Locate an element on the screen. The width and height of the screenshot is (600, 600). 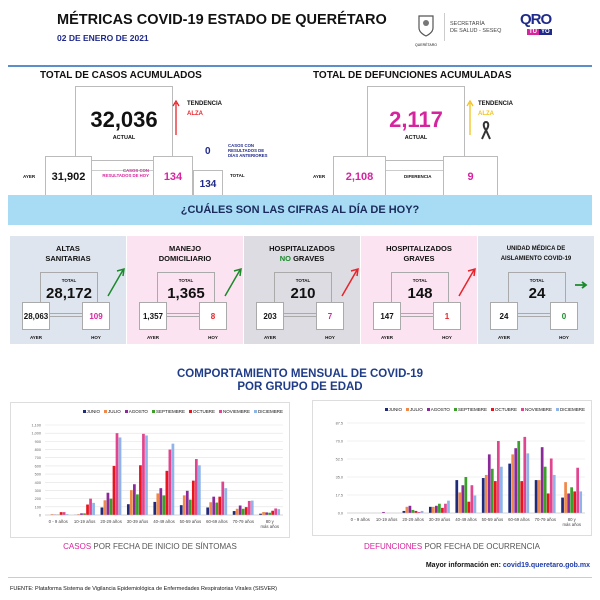
y-tick-label: 900 is located at coordinates (38, 442).